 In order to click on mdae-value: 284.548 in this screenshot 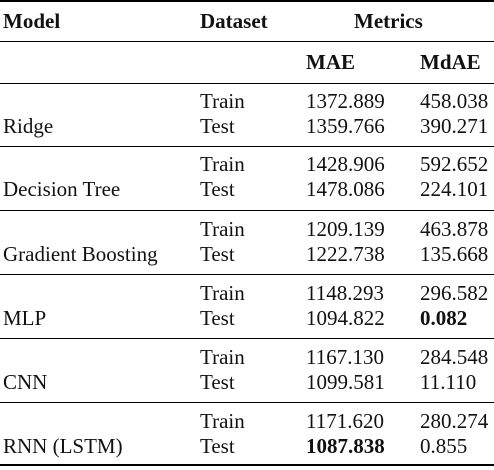, I will do `click(454, 357)`.